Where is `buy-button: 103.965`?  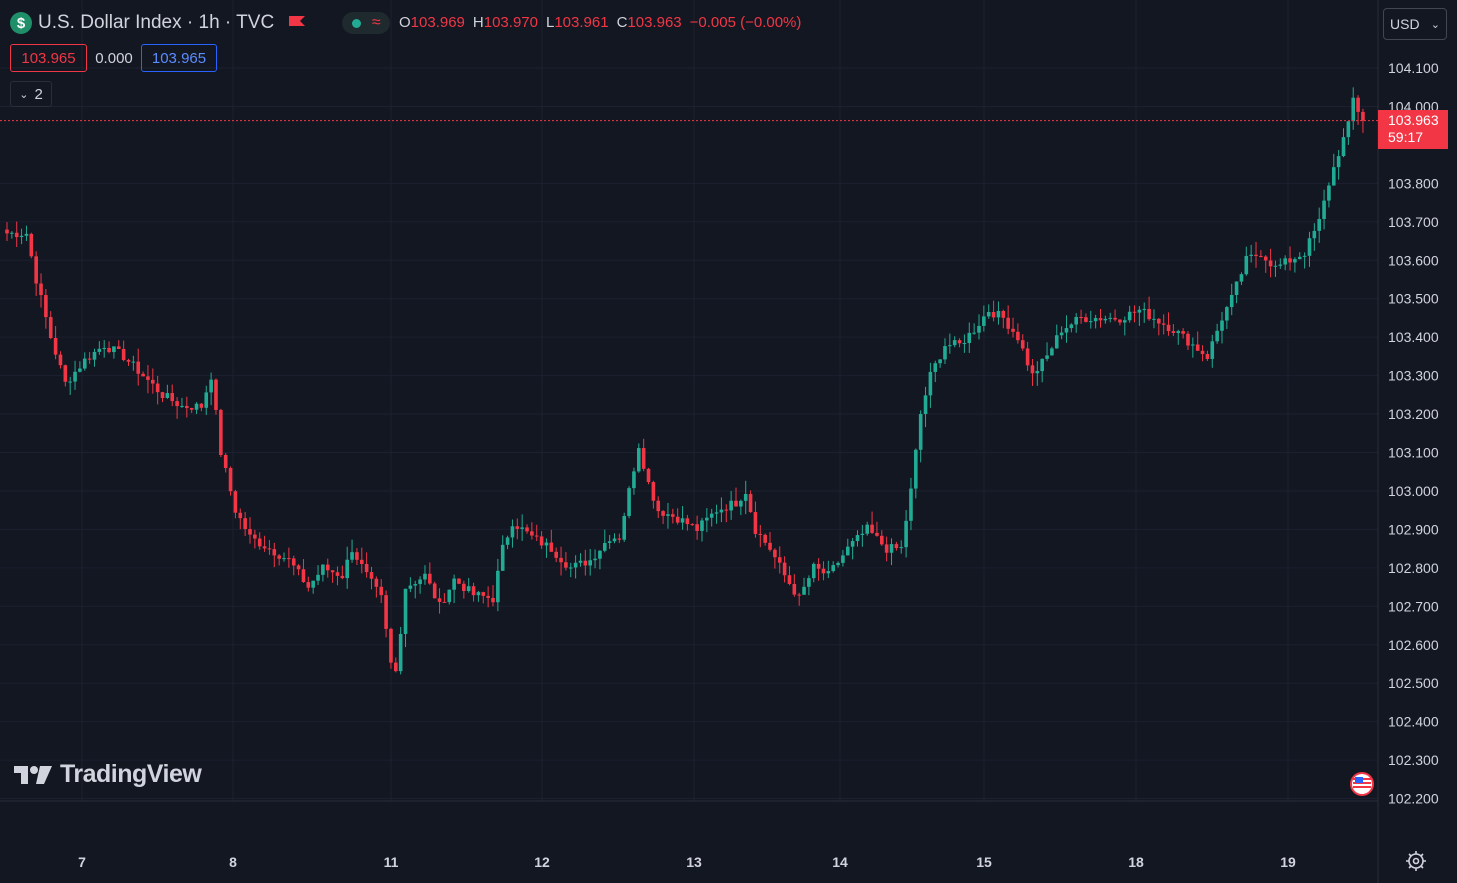
buy-button: 103.965 is located at coordinates (179, 58).